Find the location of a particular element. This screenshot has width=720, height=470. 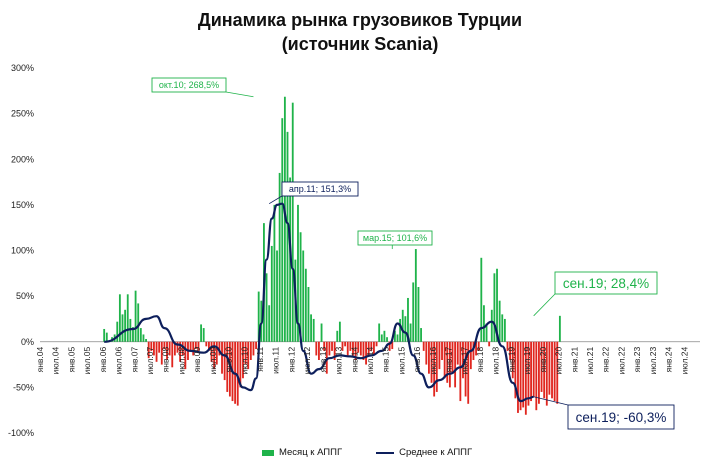

x-tick-label: янв.17 is located at coordinates (449, 359).